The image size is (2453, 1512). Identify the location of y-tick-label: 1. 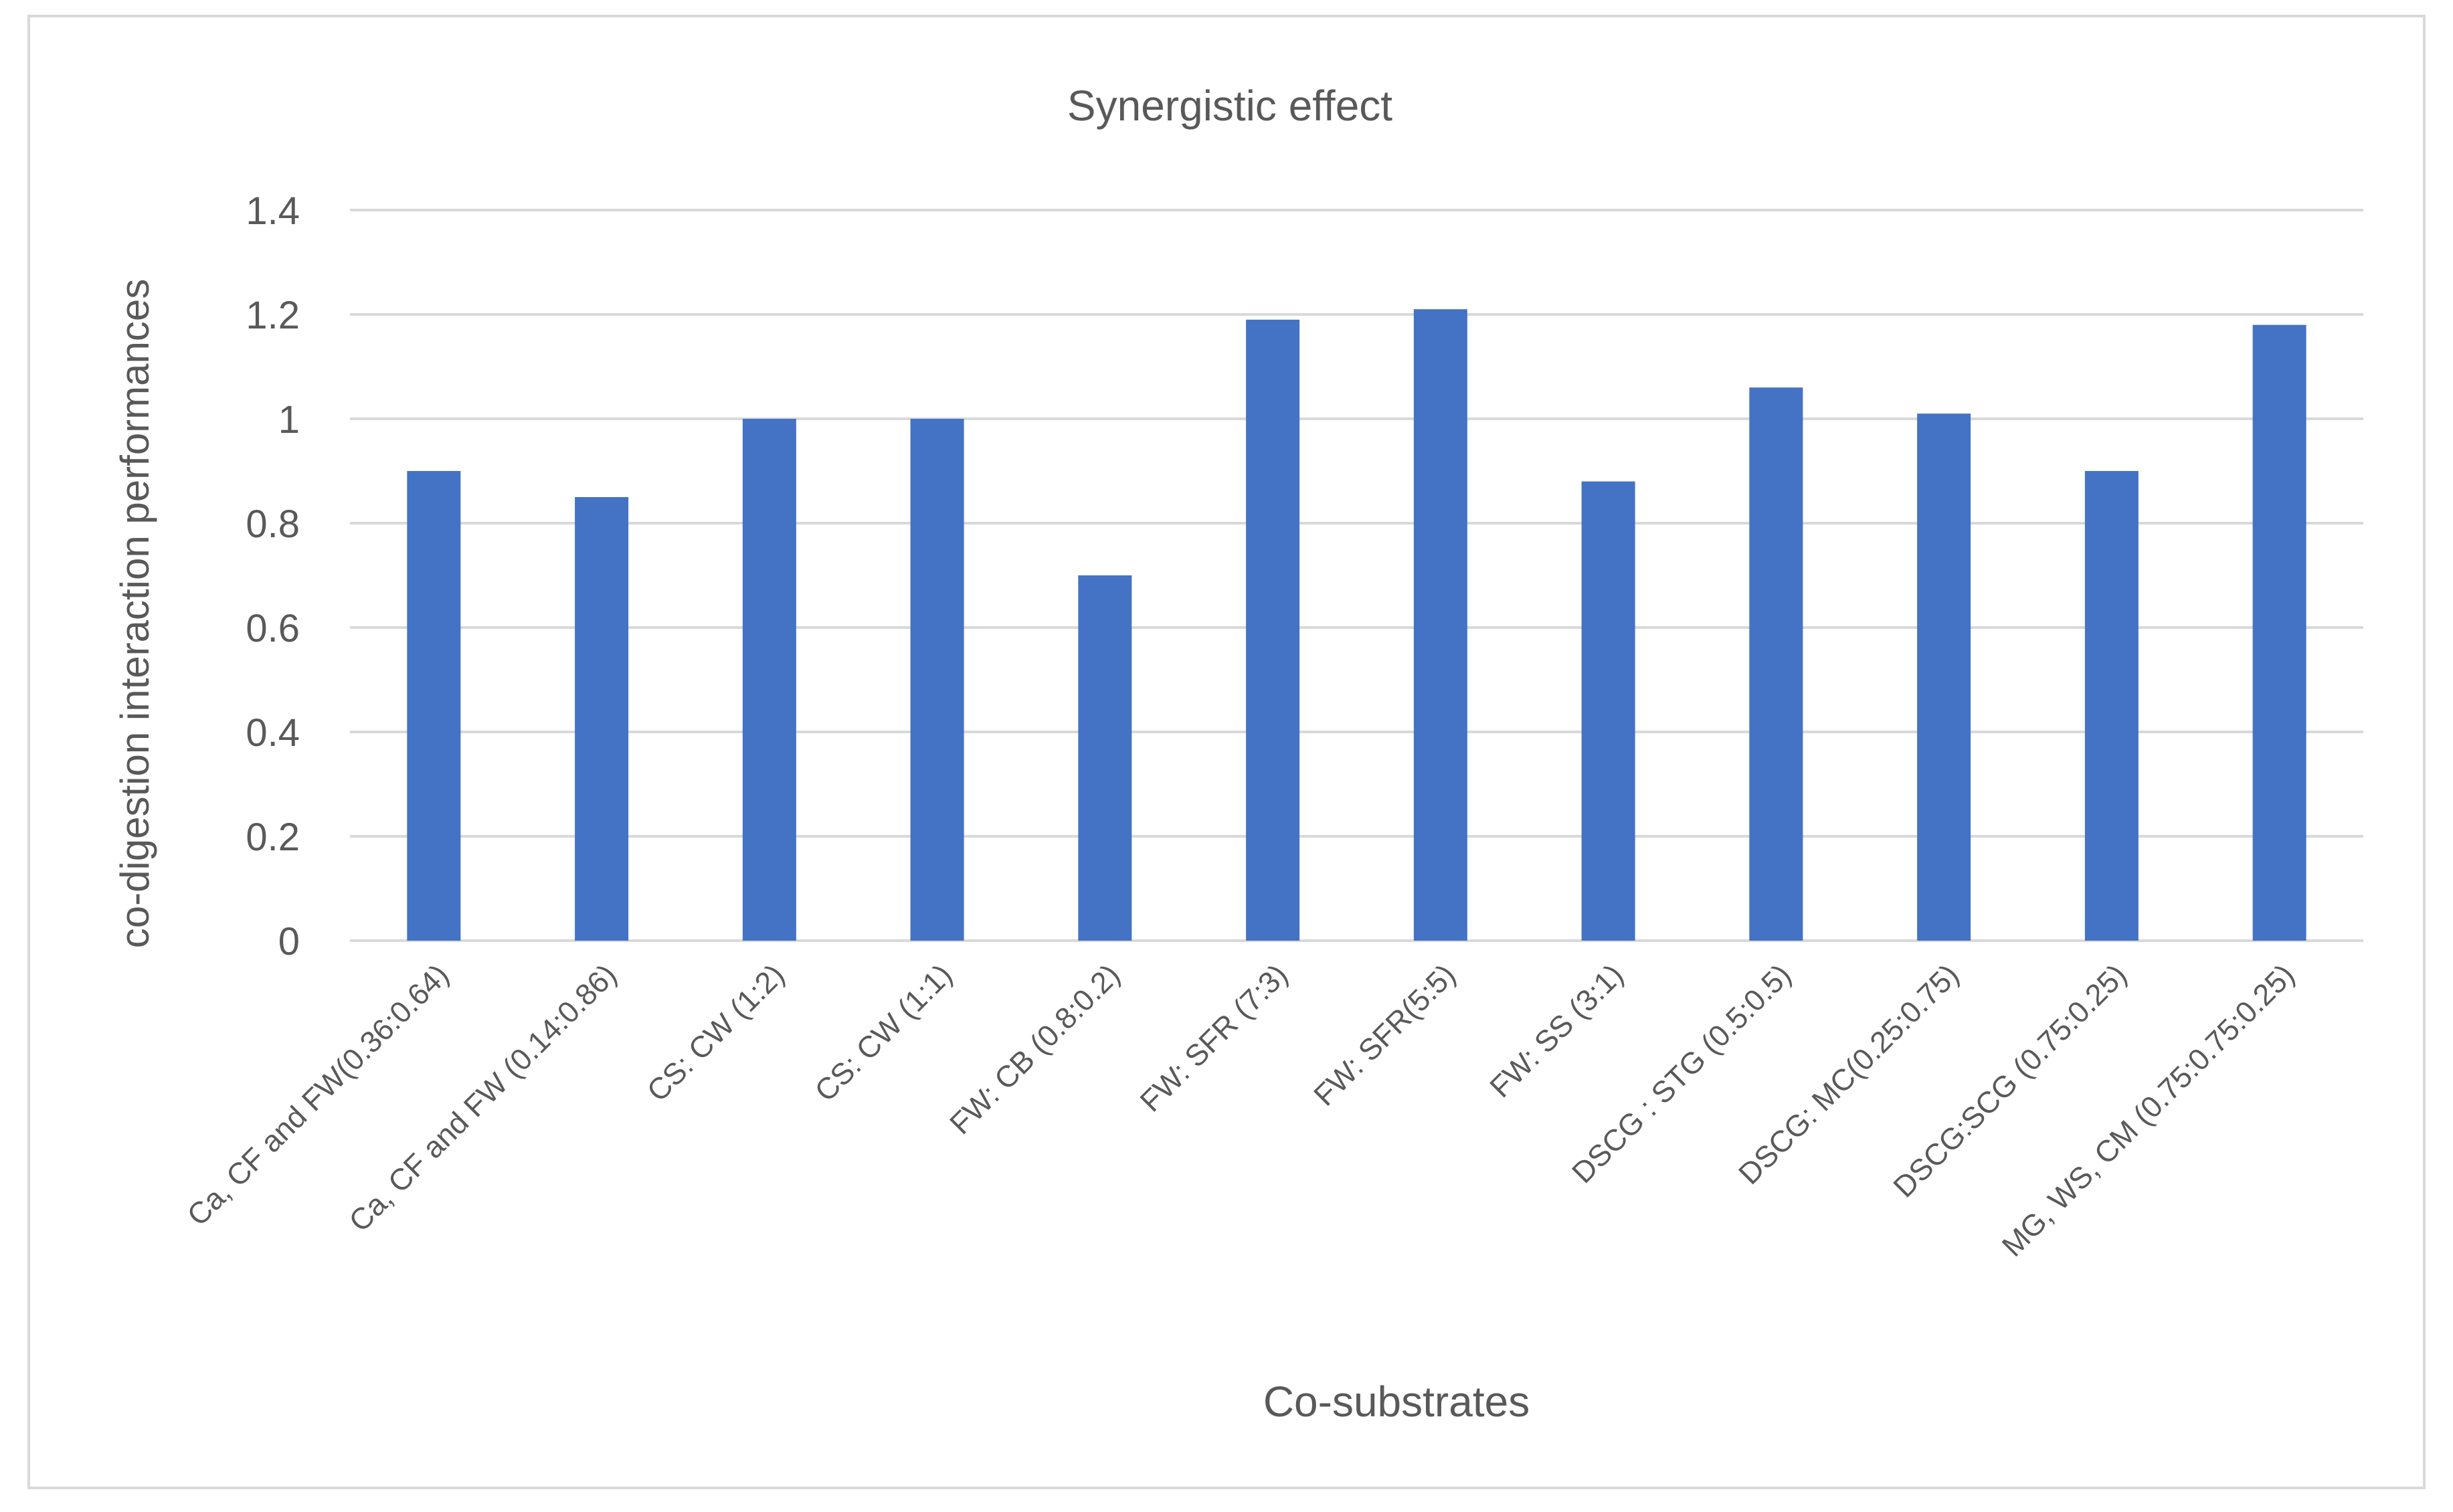
(289, 420).